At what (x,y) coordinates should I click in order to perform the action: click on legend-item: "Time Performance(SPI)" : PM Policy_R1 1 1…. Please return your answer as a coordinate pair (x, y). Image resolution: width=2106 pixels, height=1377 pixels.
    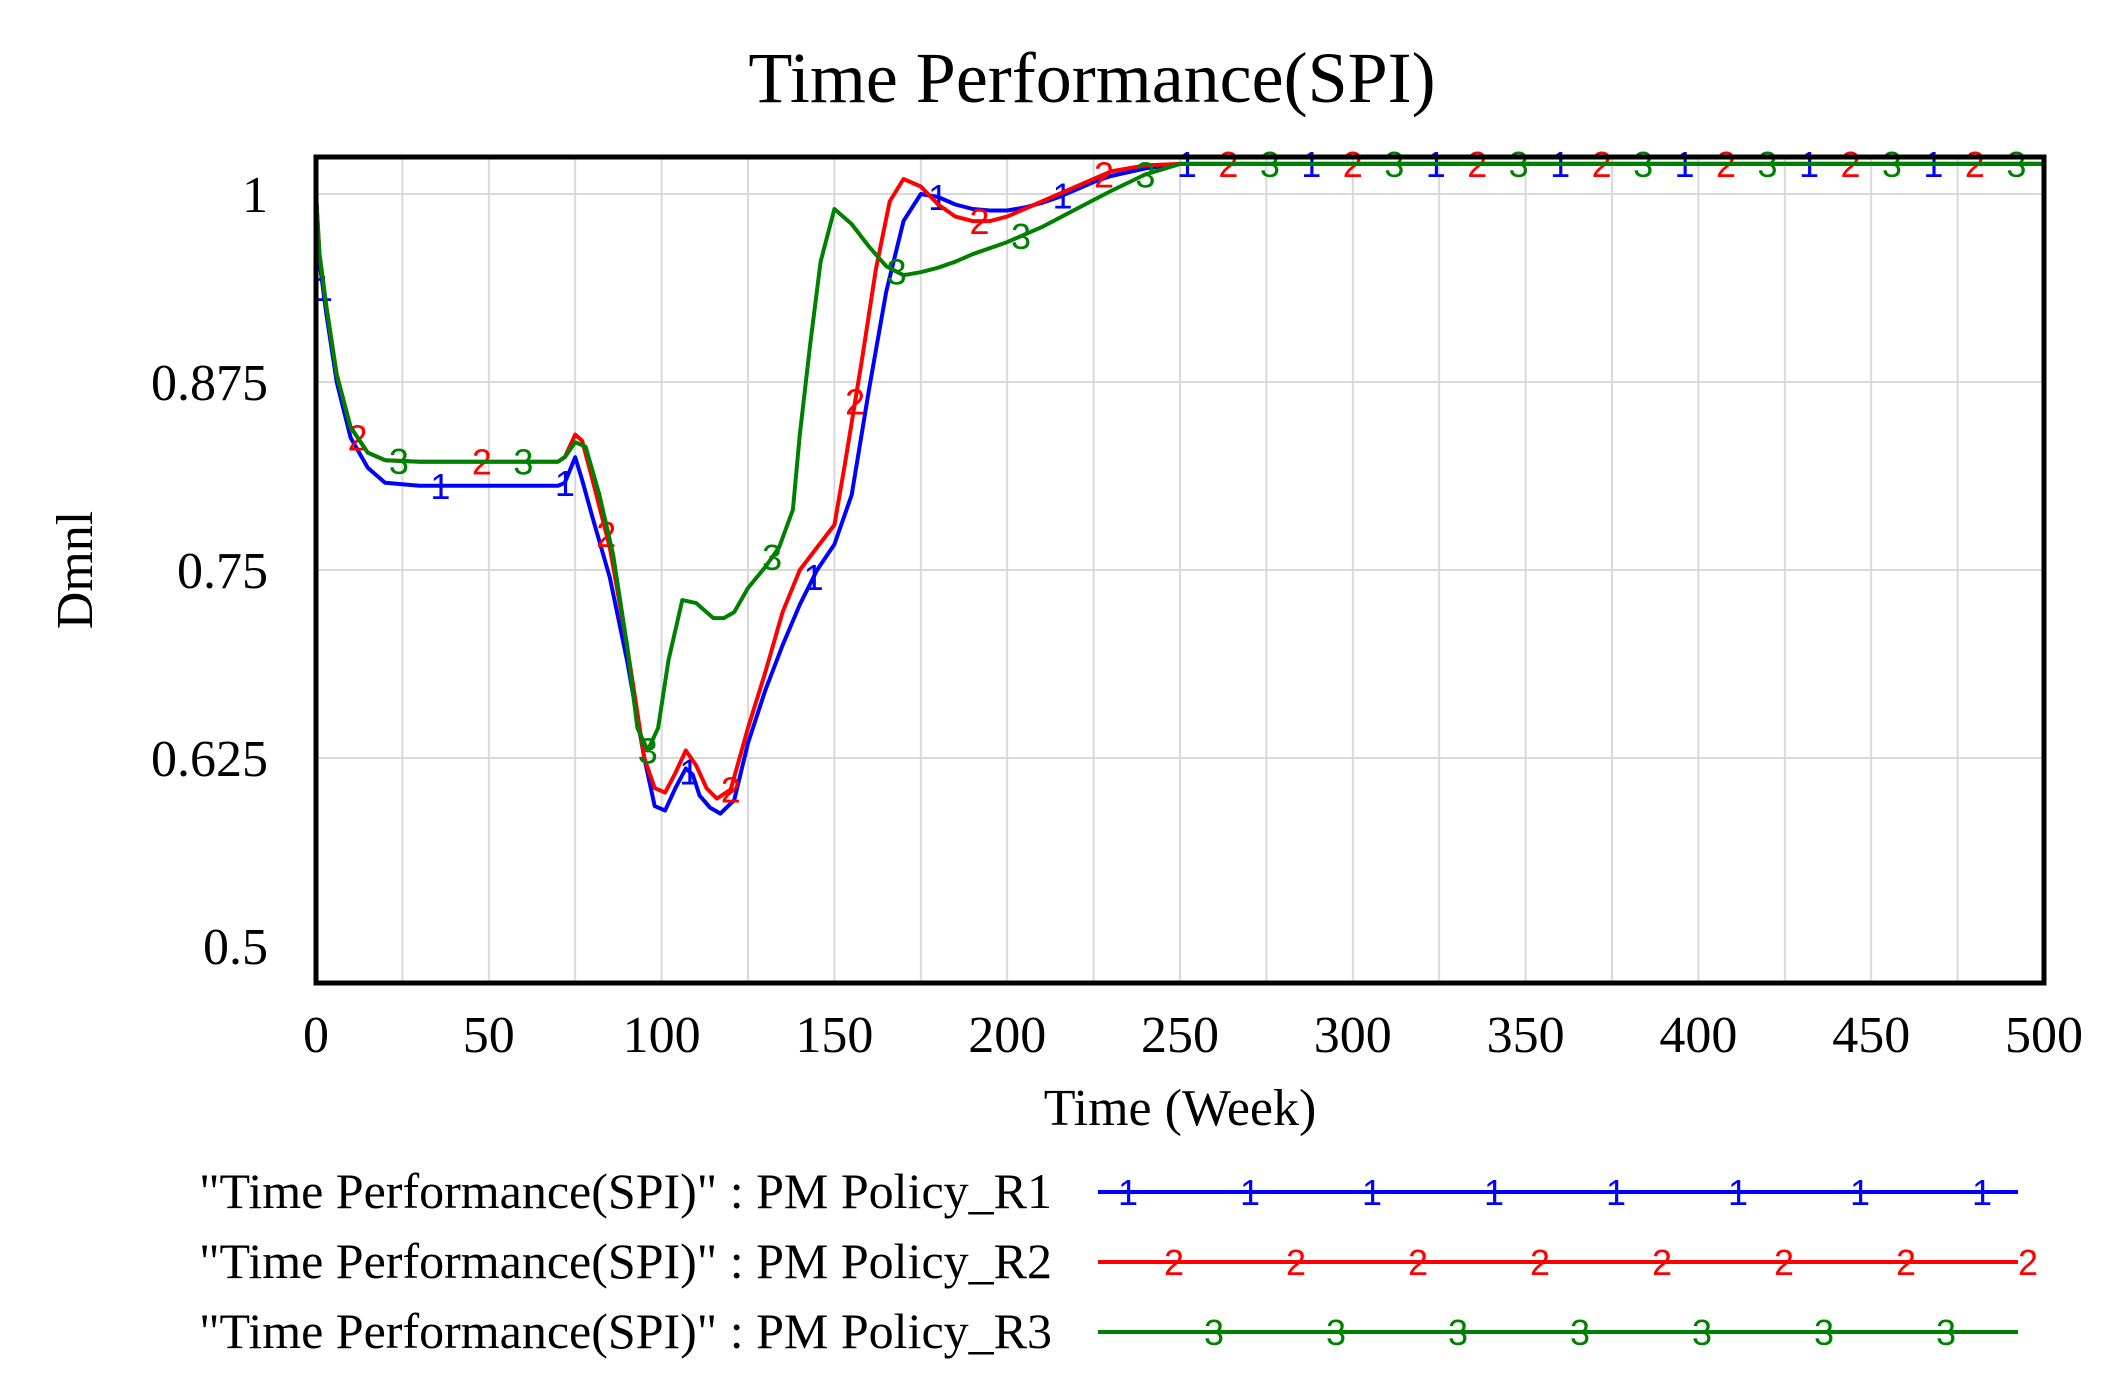
    Looking at the image, I should click on (1108, 1191).